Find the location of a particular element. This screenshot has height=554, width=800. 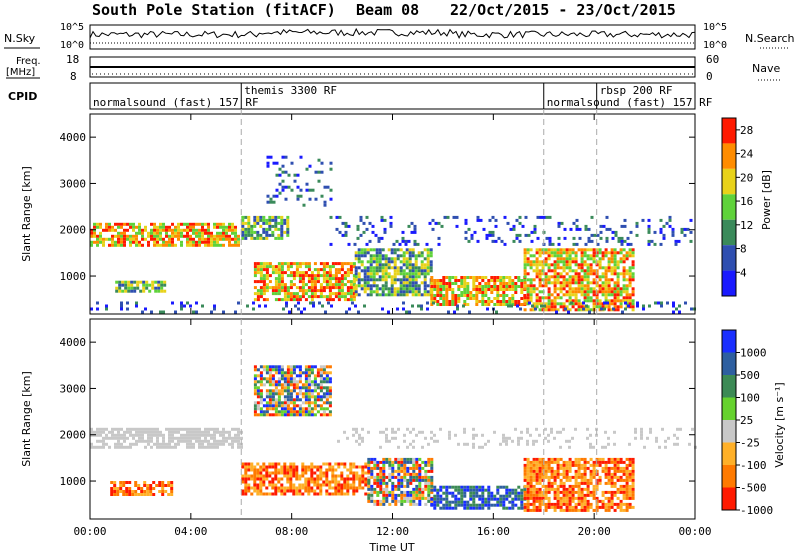

y-tick-label: 3000 is located at coordinates (73, 183).